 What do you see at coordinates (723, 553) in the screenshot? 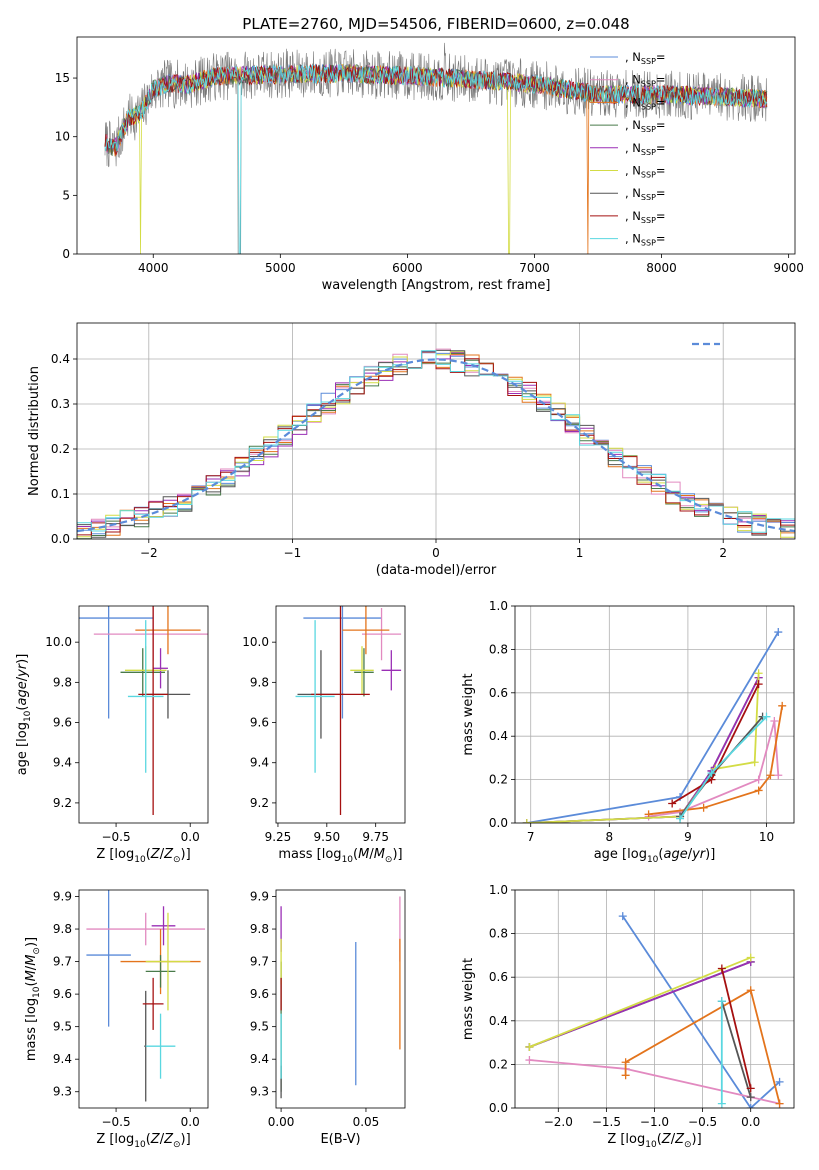
I see `x-tick-label: 2` at bounding box center [723, 553].